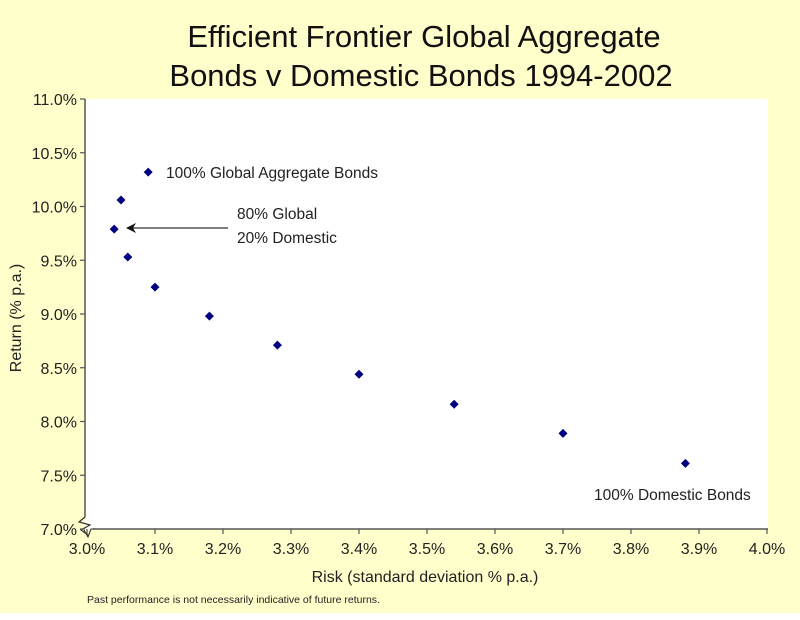 The image size is (800, 620). What do you see at coordinates (87, 549) in the screenshot?
I see `x-tick-label: 3.0%` at bounding box center [87, 549].